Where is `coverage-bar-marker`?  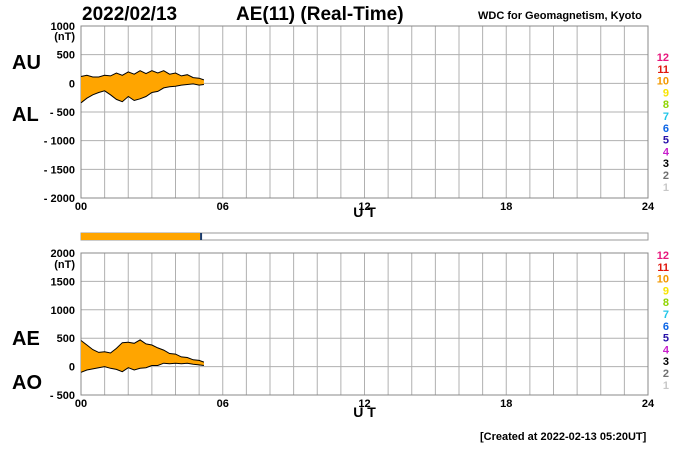
coverage-bar-marker is located at coordinates (201, 236).